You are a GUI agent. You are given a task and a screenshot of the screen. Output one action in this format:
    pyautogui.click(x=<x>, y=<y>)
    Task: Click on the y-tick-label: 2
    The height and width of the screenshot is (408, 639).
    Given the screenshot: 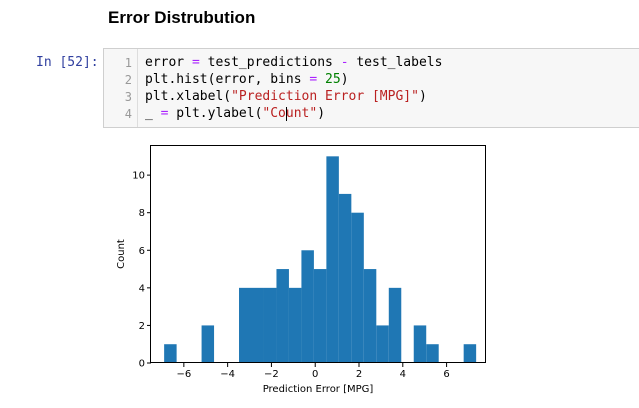 What is the action you would take?
    pyautogui.click(x=142, y=326)
    